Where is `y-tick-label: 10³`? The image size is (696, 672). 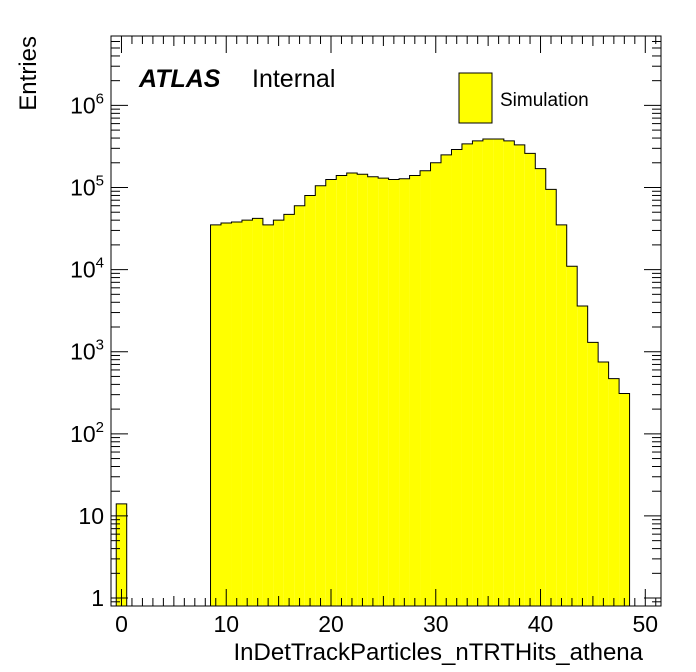 y-tick-label: 10³ is located at coordinates (87, 351).